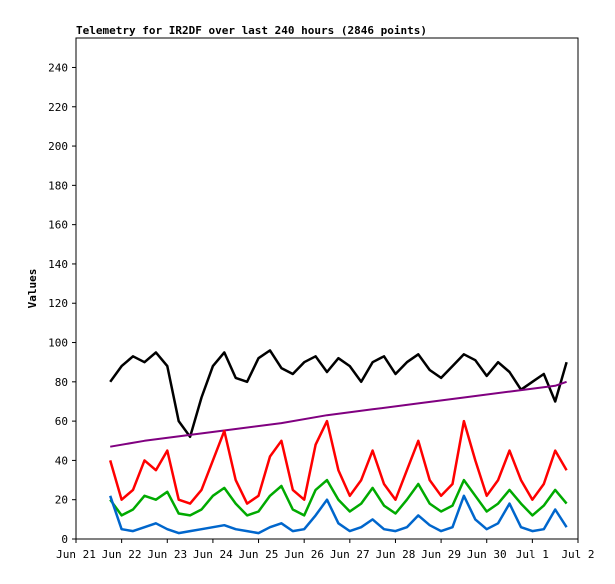 The width and height of the screenshot is (615, 584). Describe the element at coordinates (64, 539) in the screenshot. I see `y-tick-label: 0` at that location.